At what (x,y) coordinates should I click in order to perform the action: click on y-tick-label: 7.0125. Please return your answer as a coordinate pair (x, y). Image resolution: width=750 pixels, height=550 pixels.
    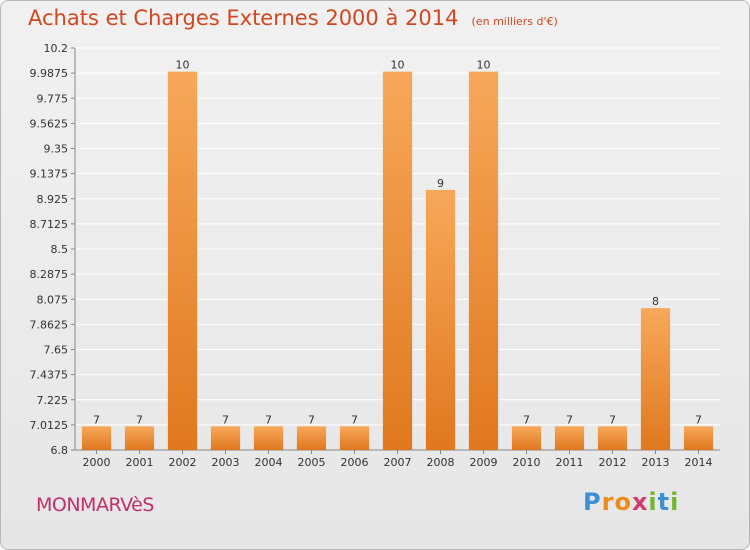
    Looking at the image, I should click on (49, 425).